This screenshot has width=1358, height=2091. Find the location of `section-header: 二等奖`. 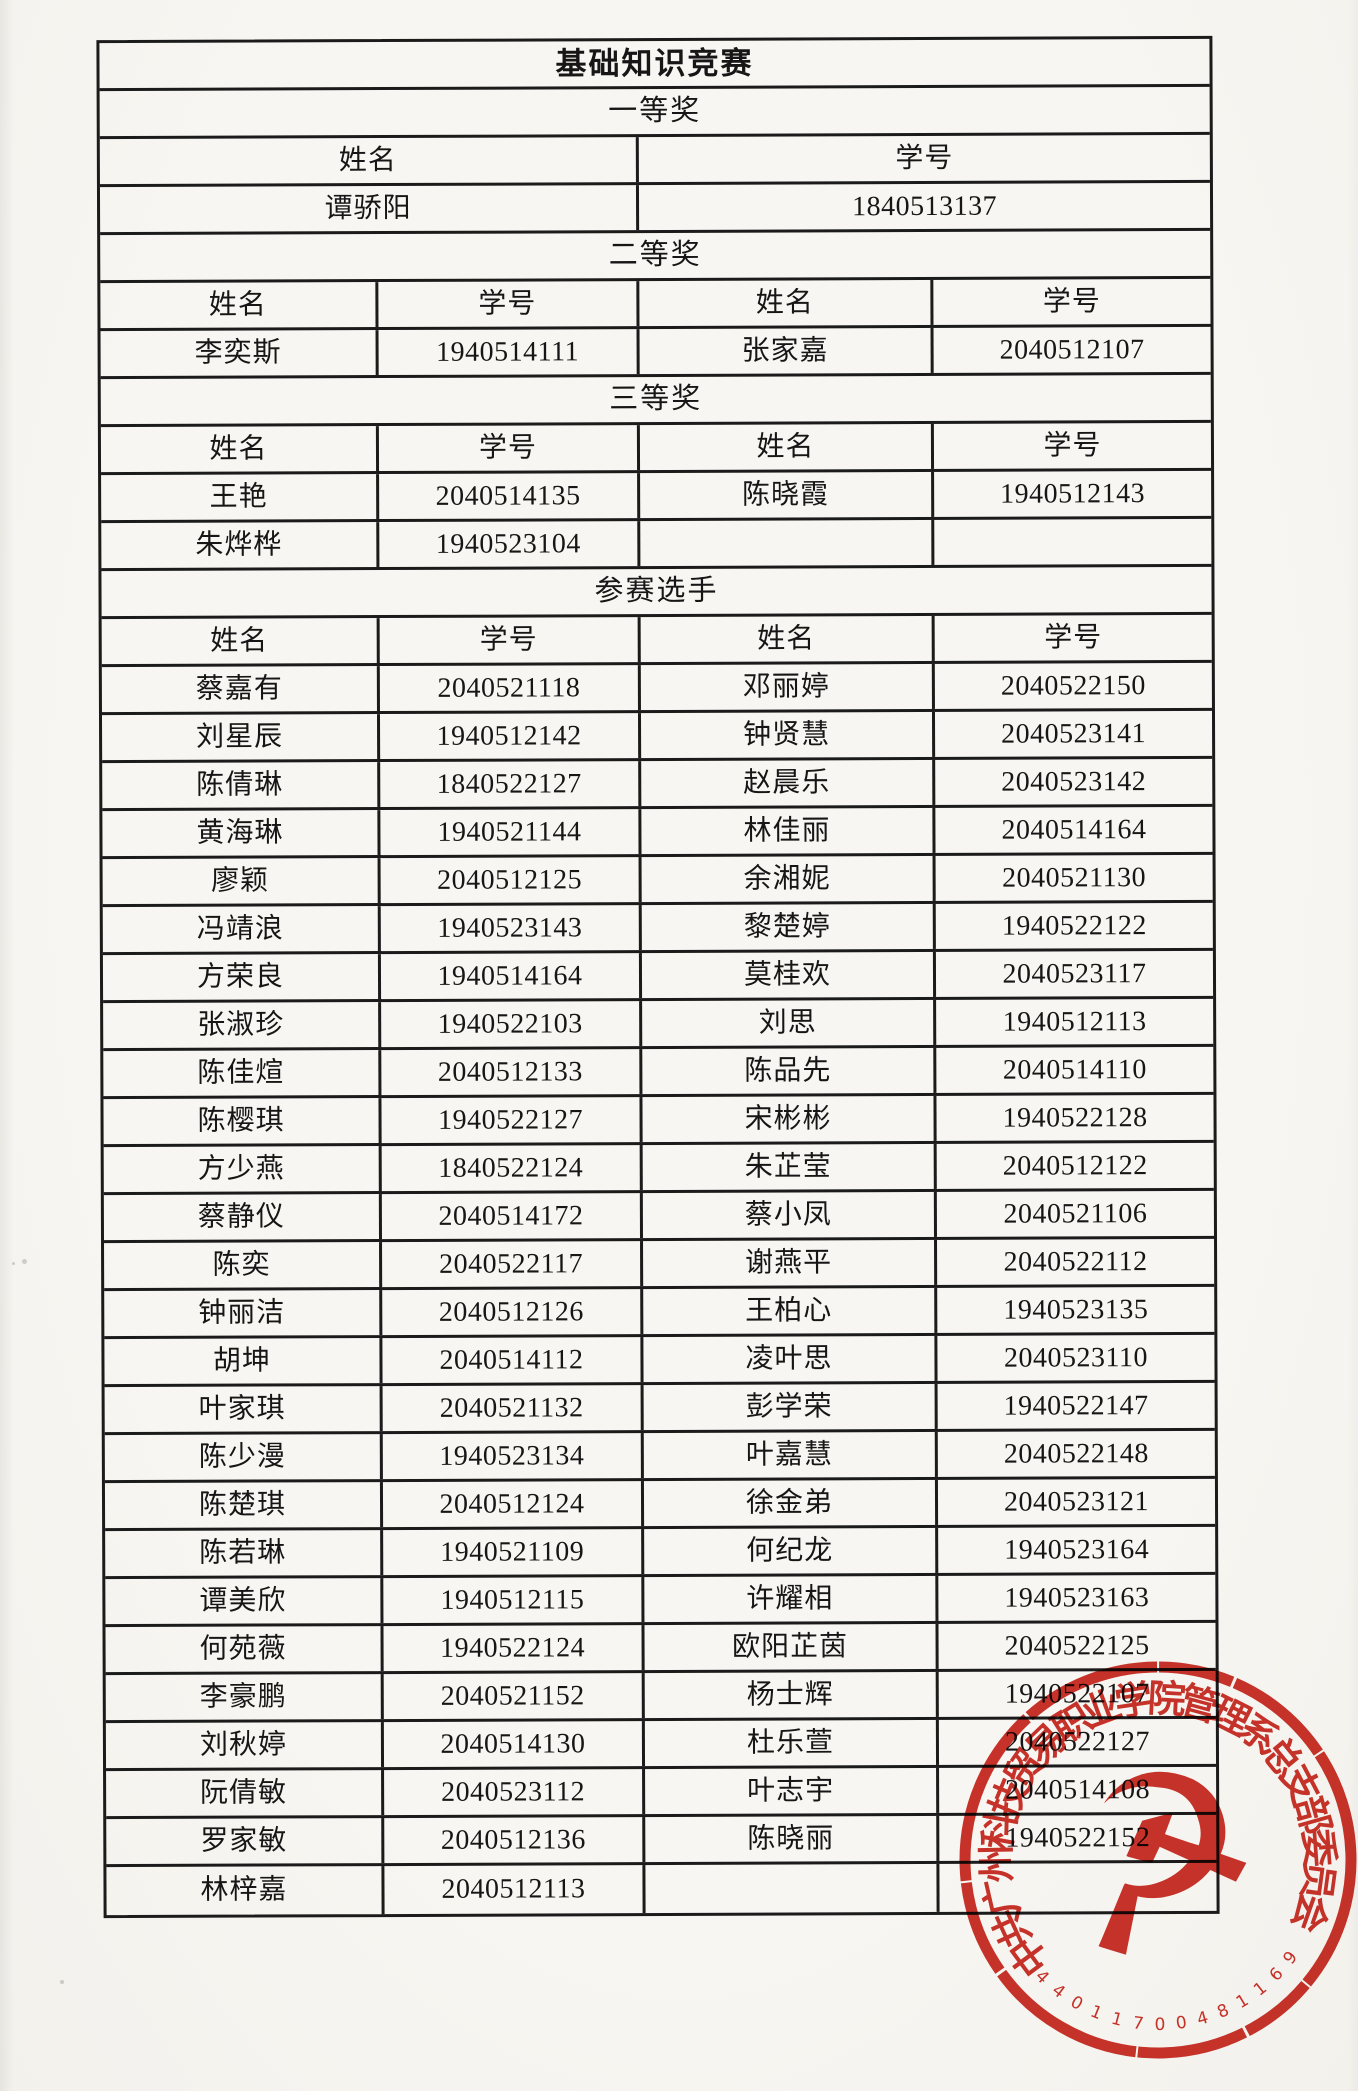

section-header: 二等奖 is located at coordinates (655, 255).